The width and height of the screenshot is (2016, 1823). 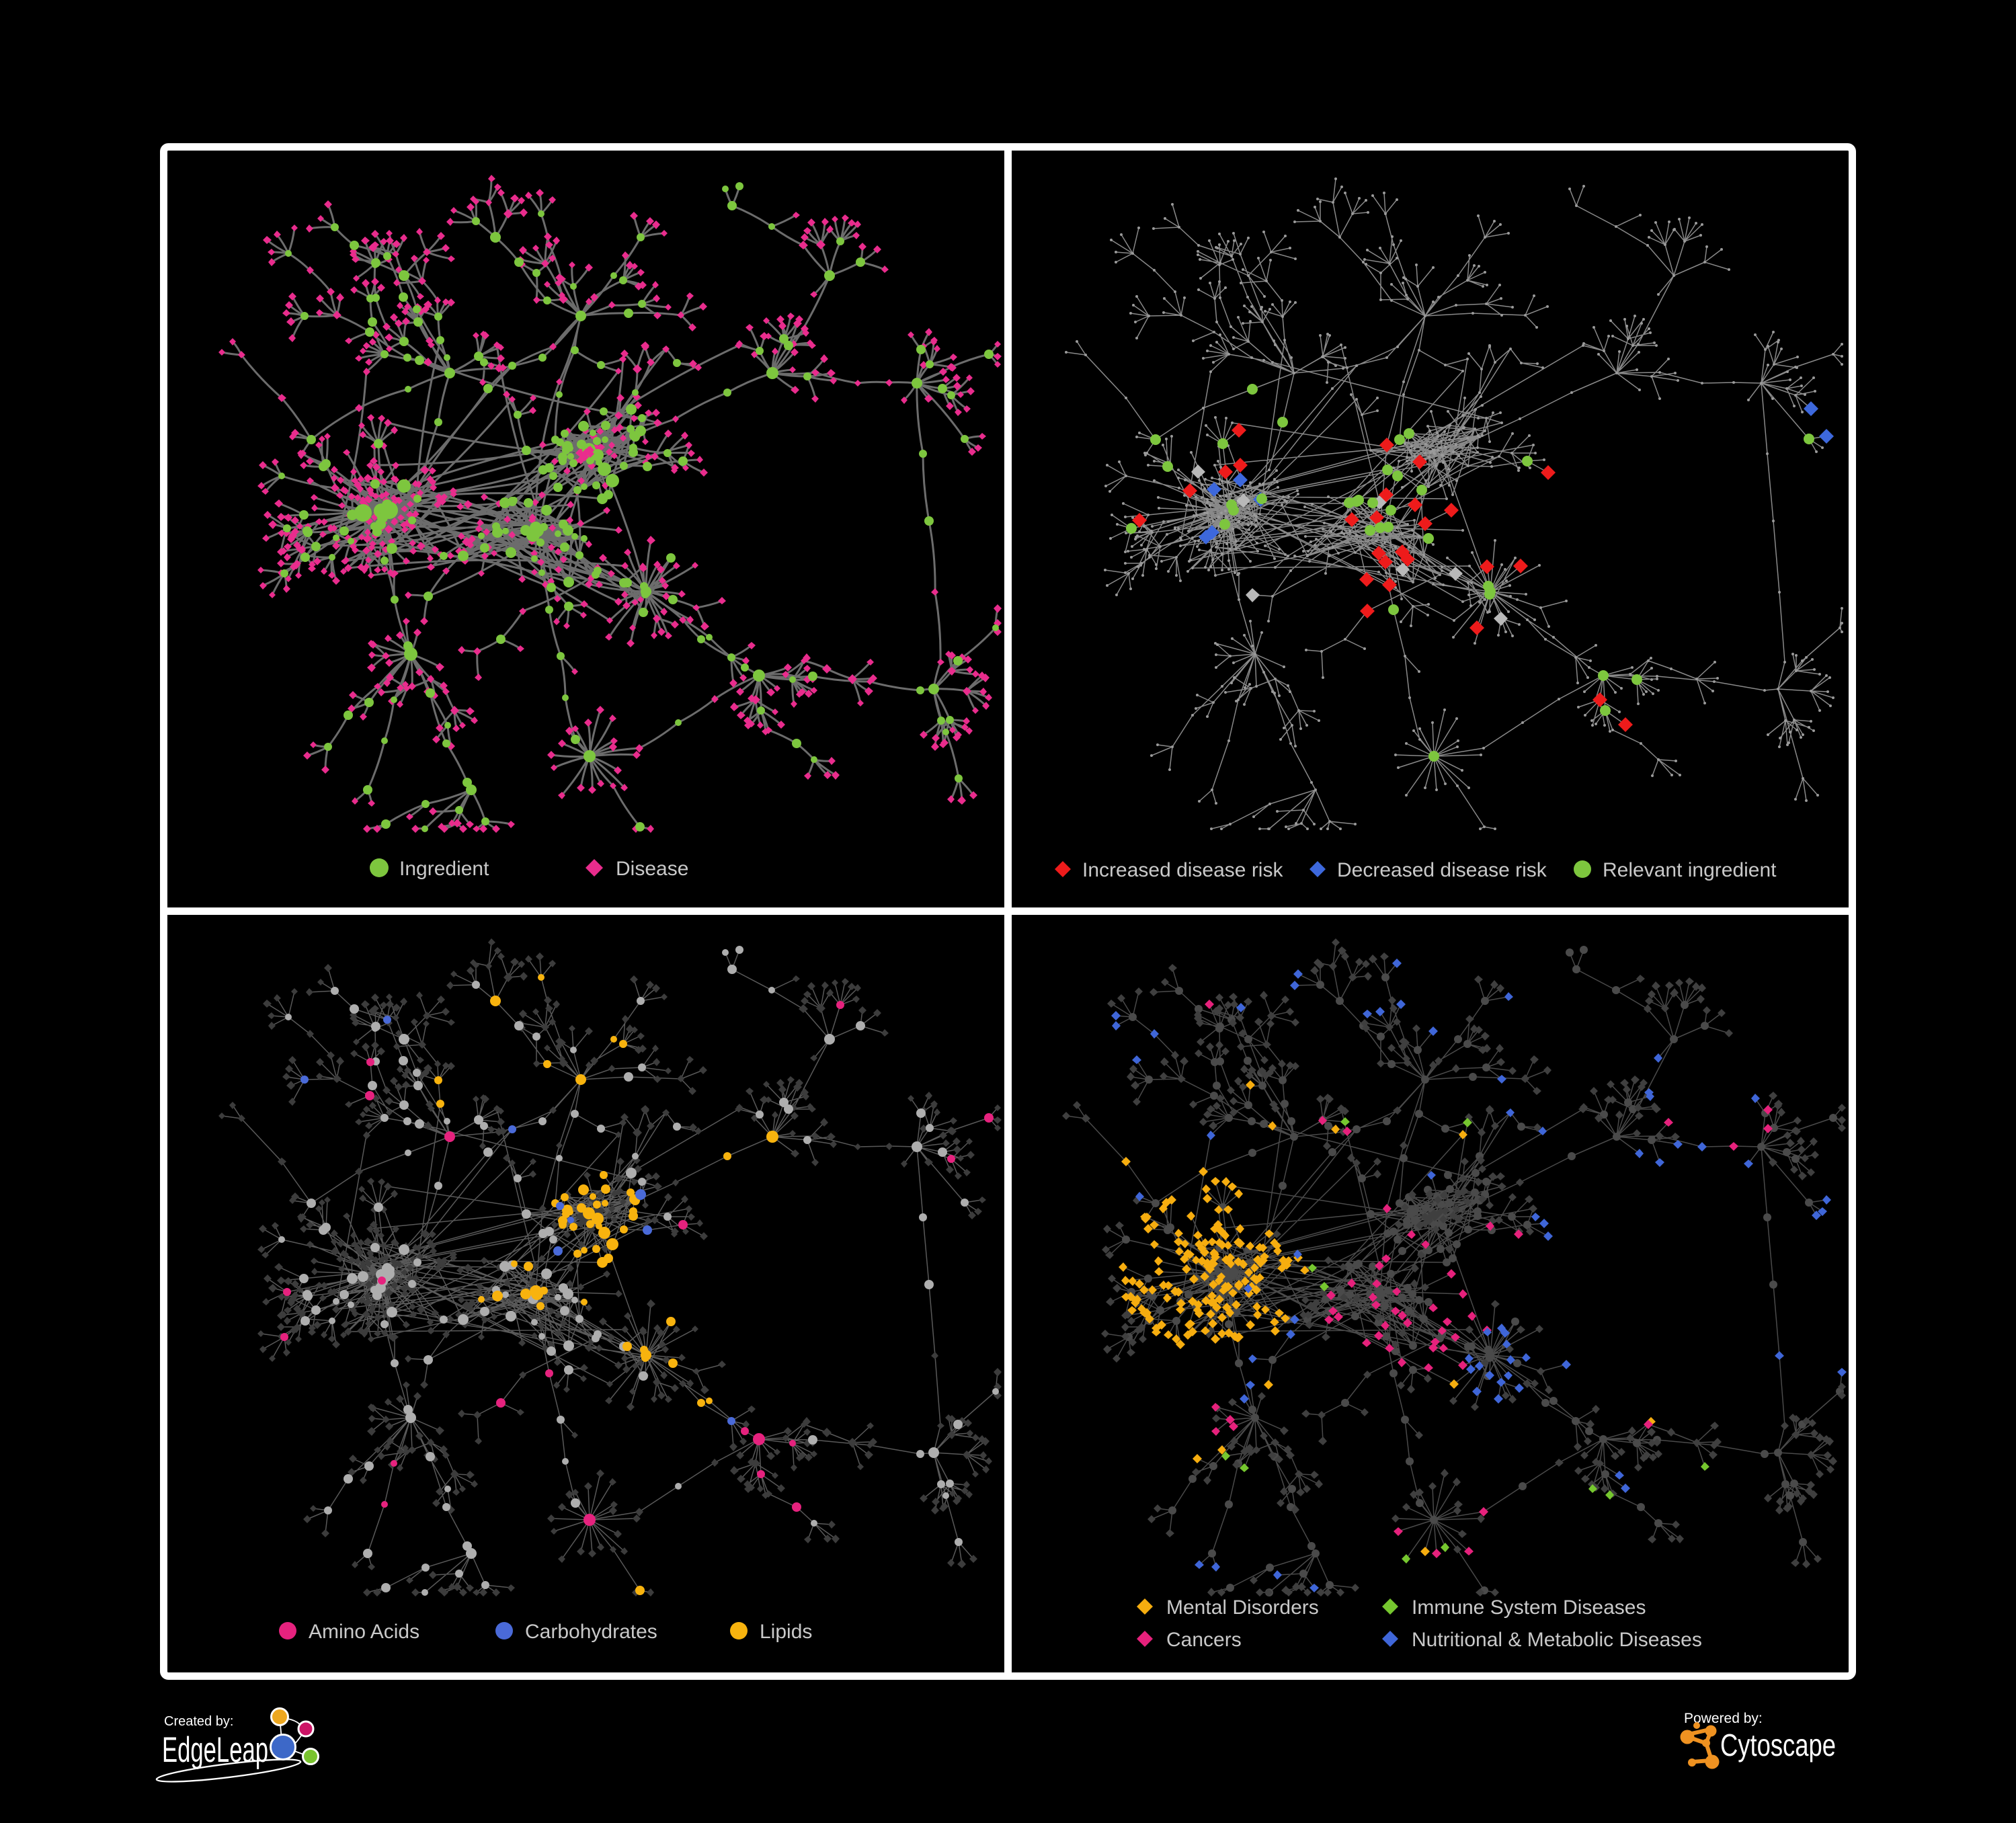 I want to click on svg-text:Nutritional & Metabolic Diseas: Nutritional & Metabolic Diseases, so click(x=1557, y=1640).